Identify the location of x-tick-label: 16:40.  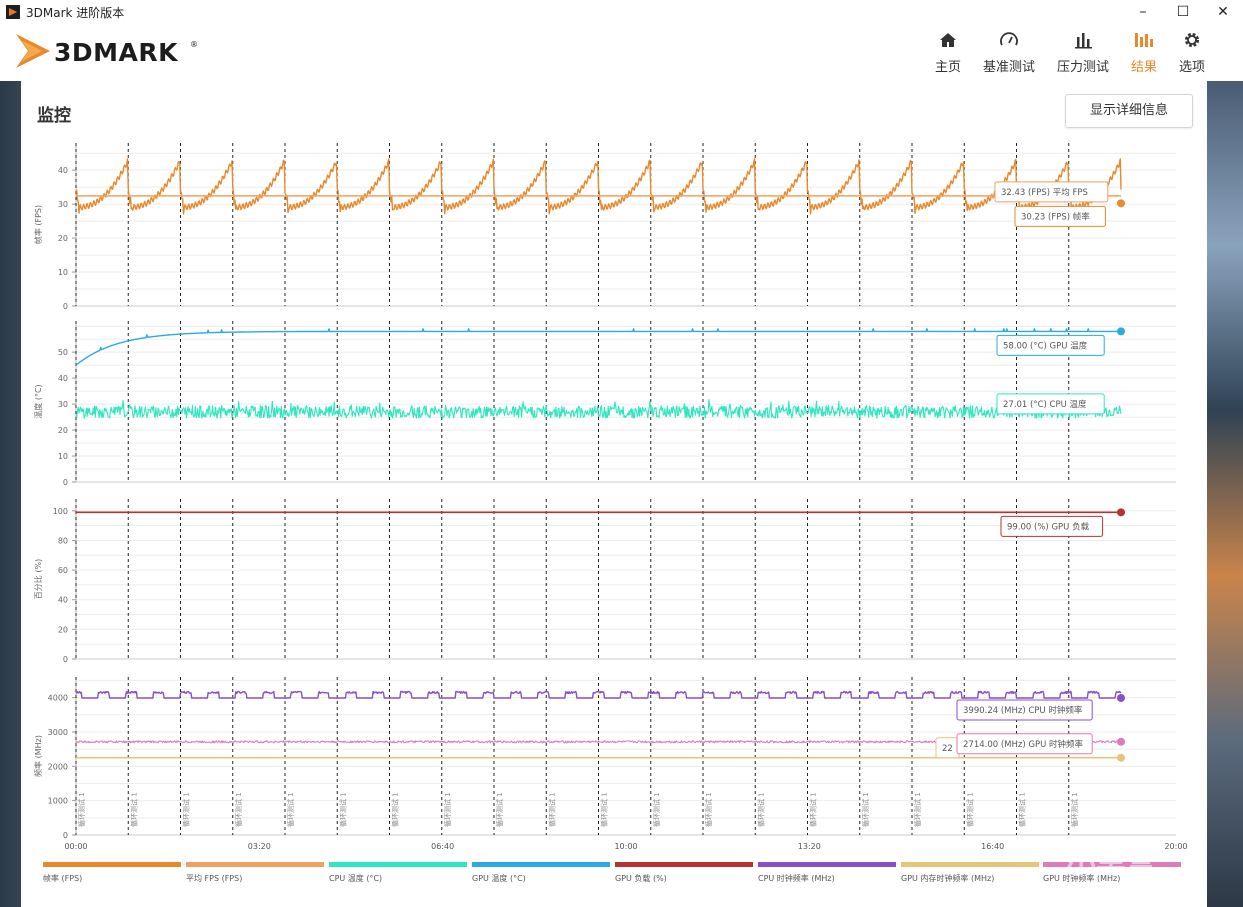
(992, 846).